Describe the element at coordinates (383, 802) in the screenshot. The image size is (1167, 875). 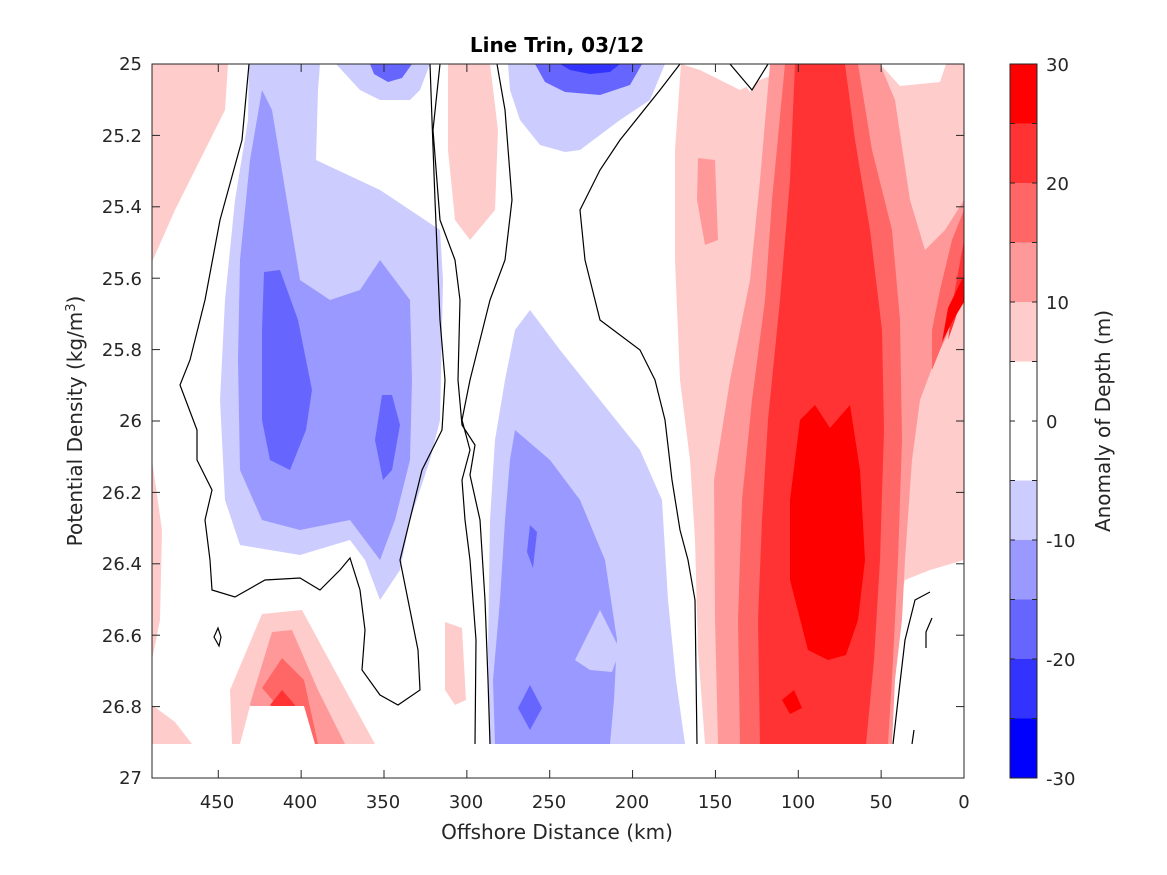
I see `x-tick-label: 350` at that location.